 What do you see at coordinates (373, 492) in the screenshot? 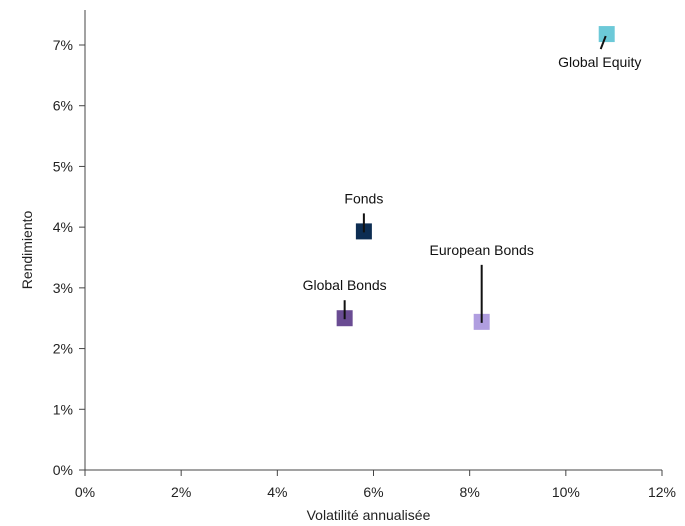
I see `x-tick-label: 6%` at bounding box center [373, 492].